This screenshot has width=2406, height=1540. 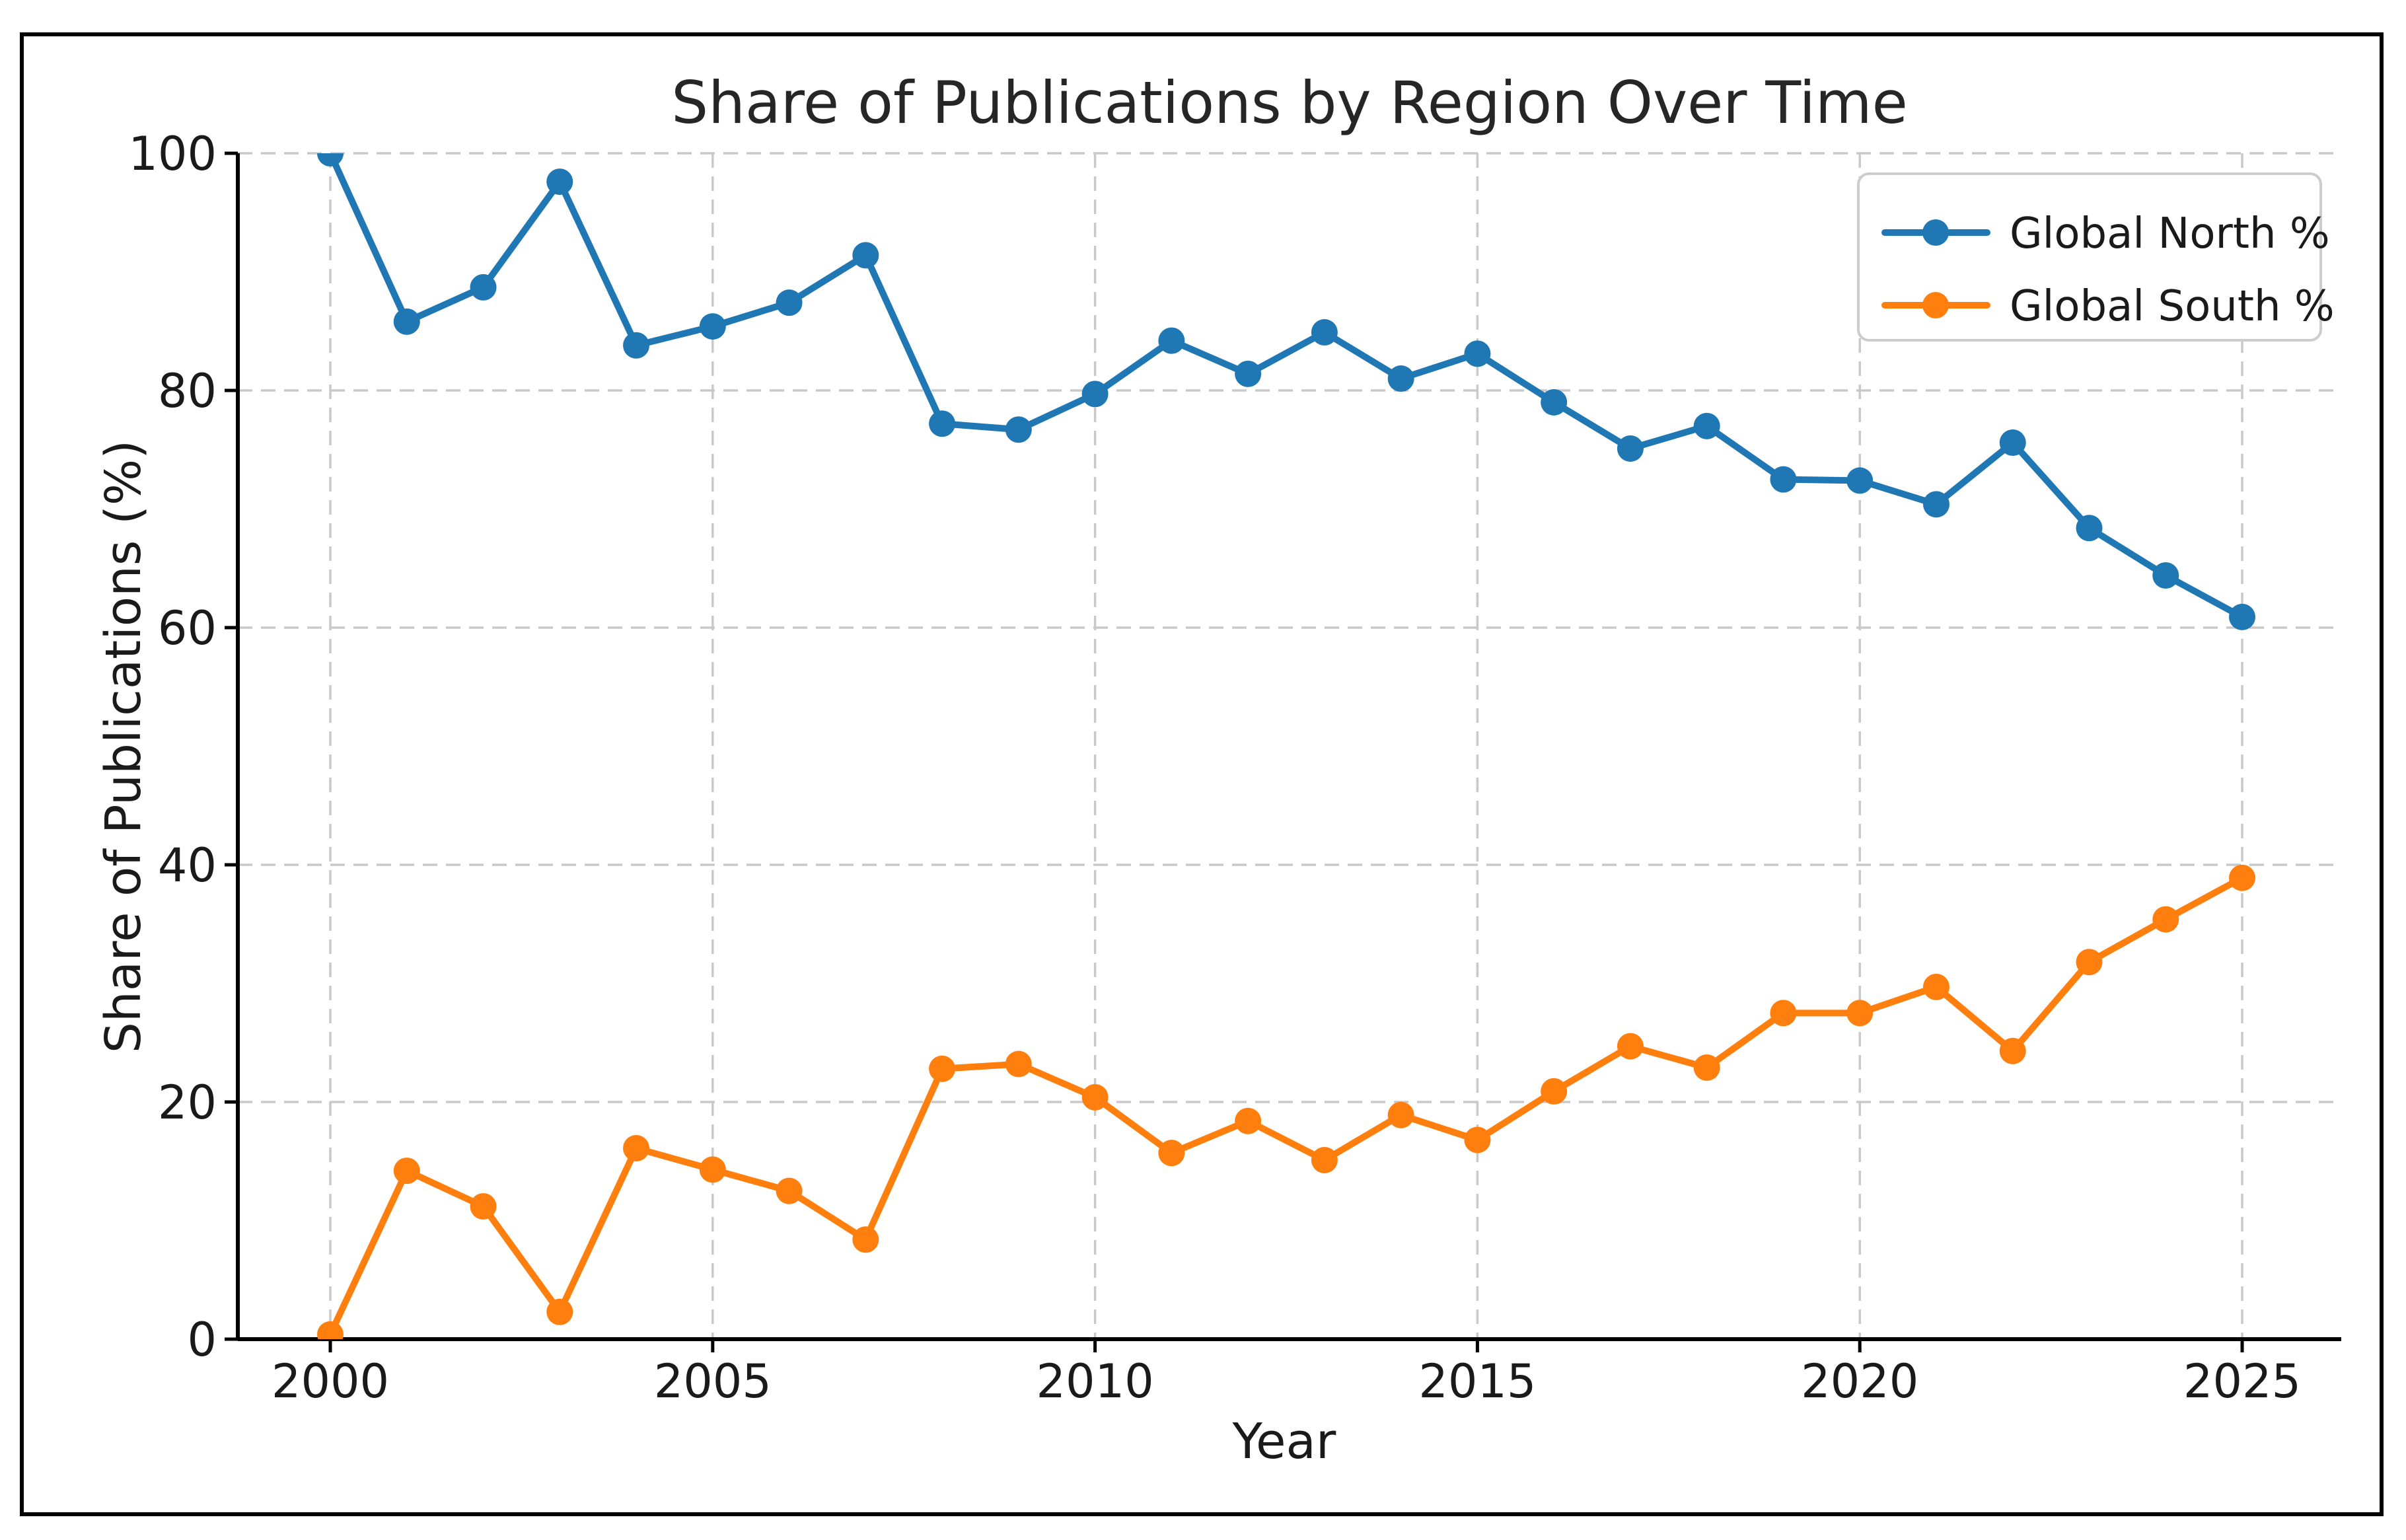 What do you see at coordinates (330, 1381) in the screenshot?
I see `x-tick-label: 2000` at bounding box center [330, 1381].